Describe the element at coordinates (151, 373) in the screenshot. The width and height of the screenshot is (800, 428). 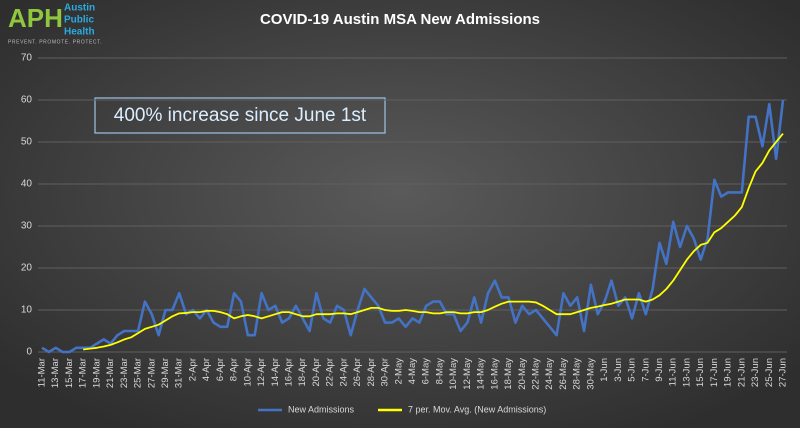
I see `x-tick-label: 27-Mar` at that location.